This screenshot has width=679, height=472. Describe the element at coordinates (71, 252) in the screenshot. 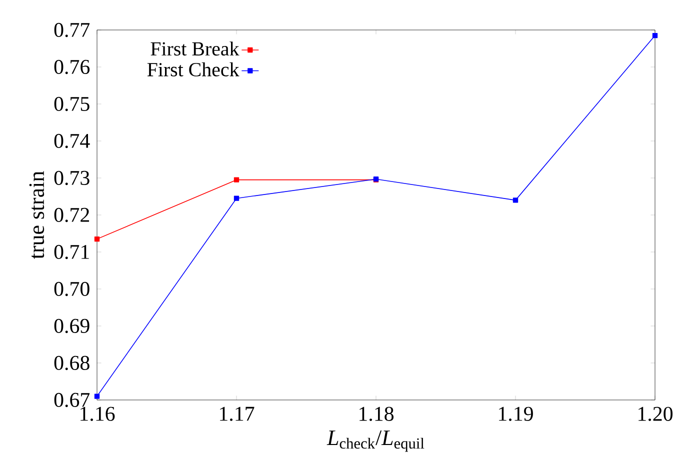

I see `y-tick-label: 0.71` at that location.